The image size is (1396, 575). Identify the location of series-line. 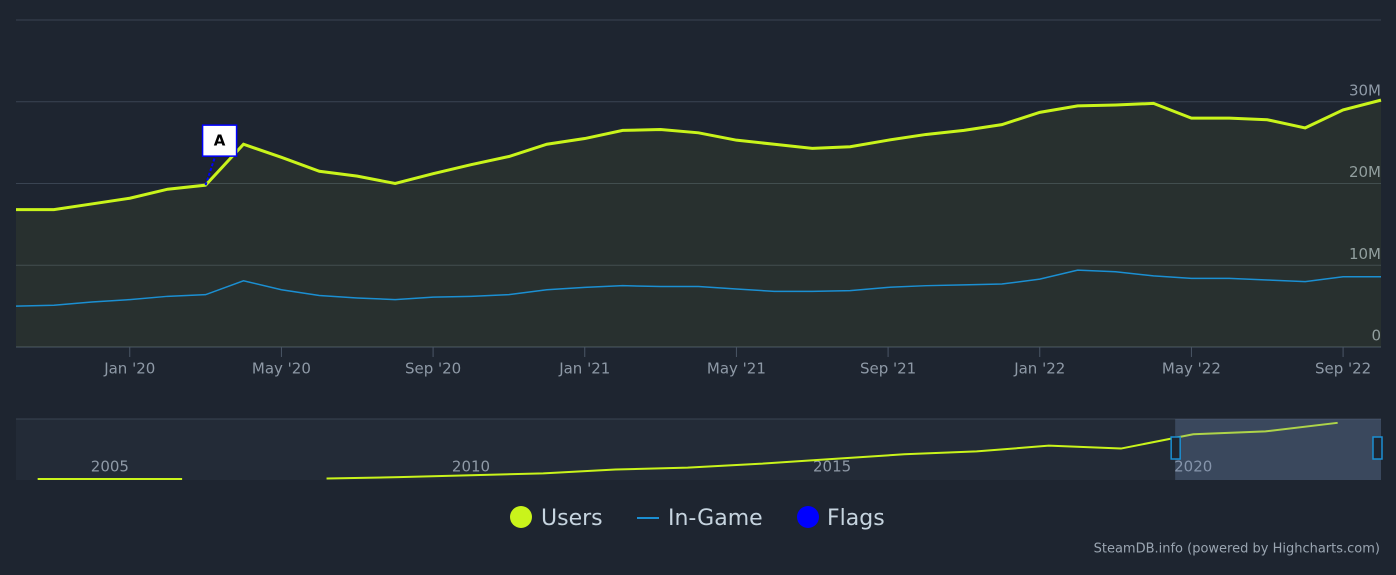
(698, 288).